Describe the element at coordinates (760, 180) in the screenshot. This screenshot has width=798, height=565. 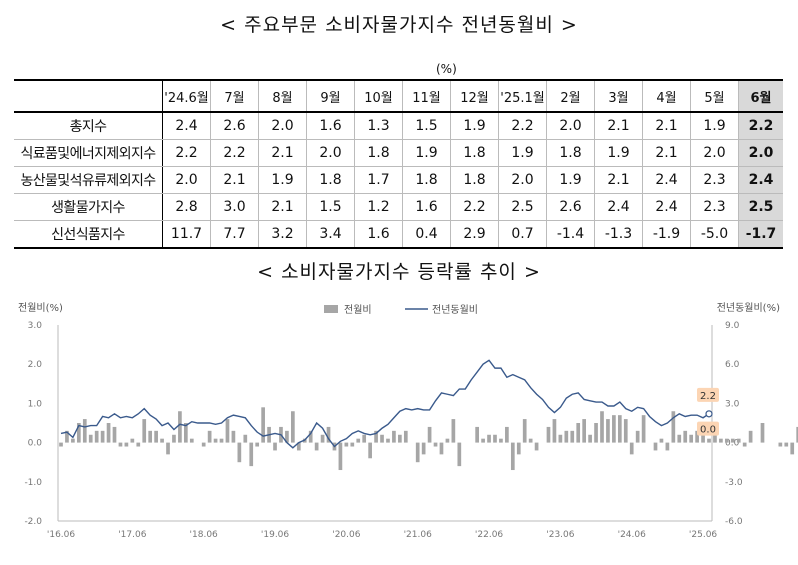
I see `table-cell-current: 2.4` at that location.